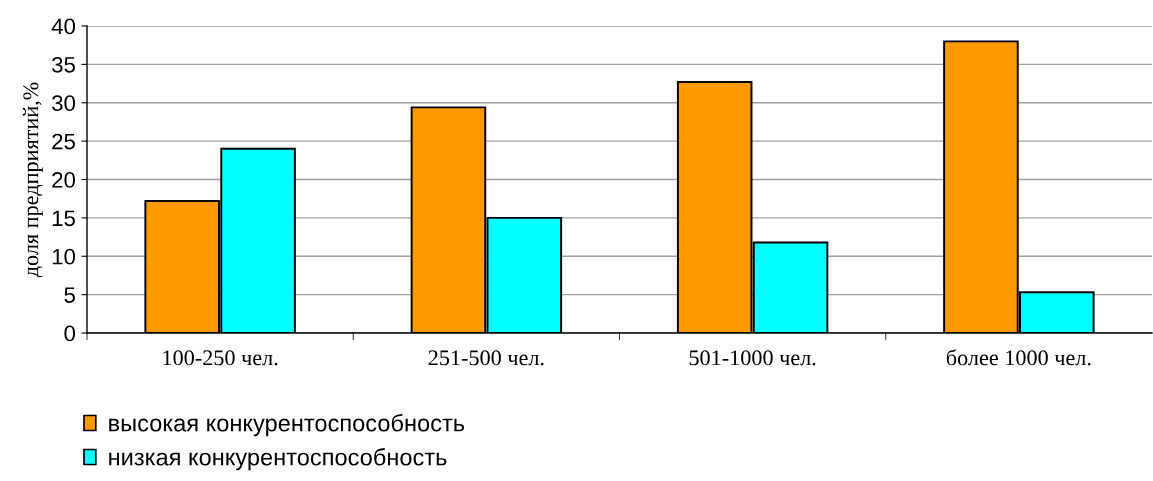  I want to click on y-tick-label: 35, so click(63, 64).